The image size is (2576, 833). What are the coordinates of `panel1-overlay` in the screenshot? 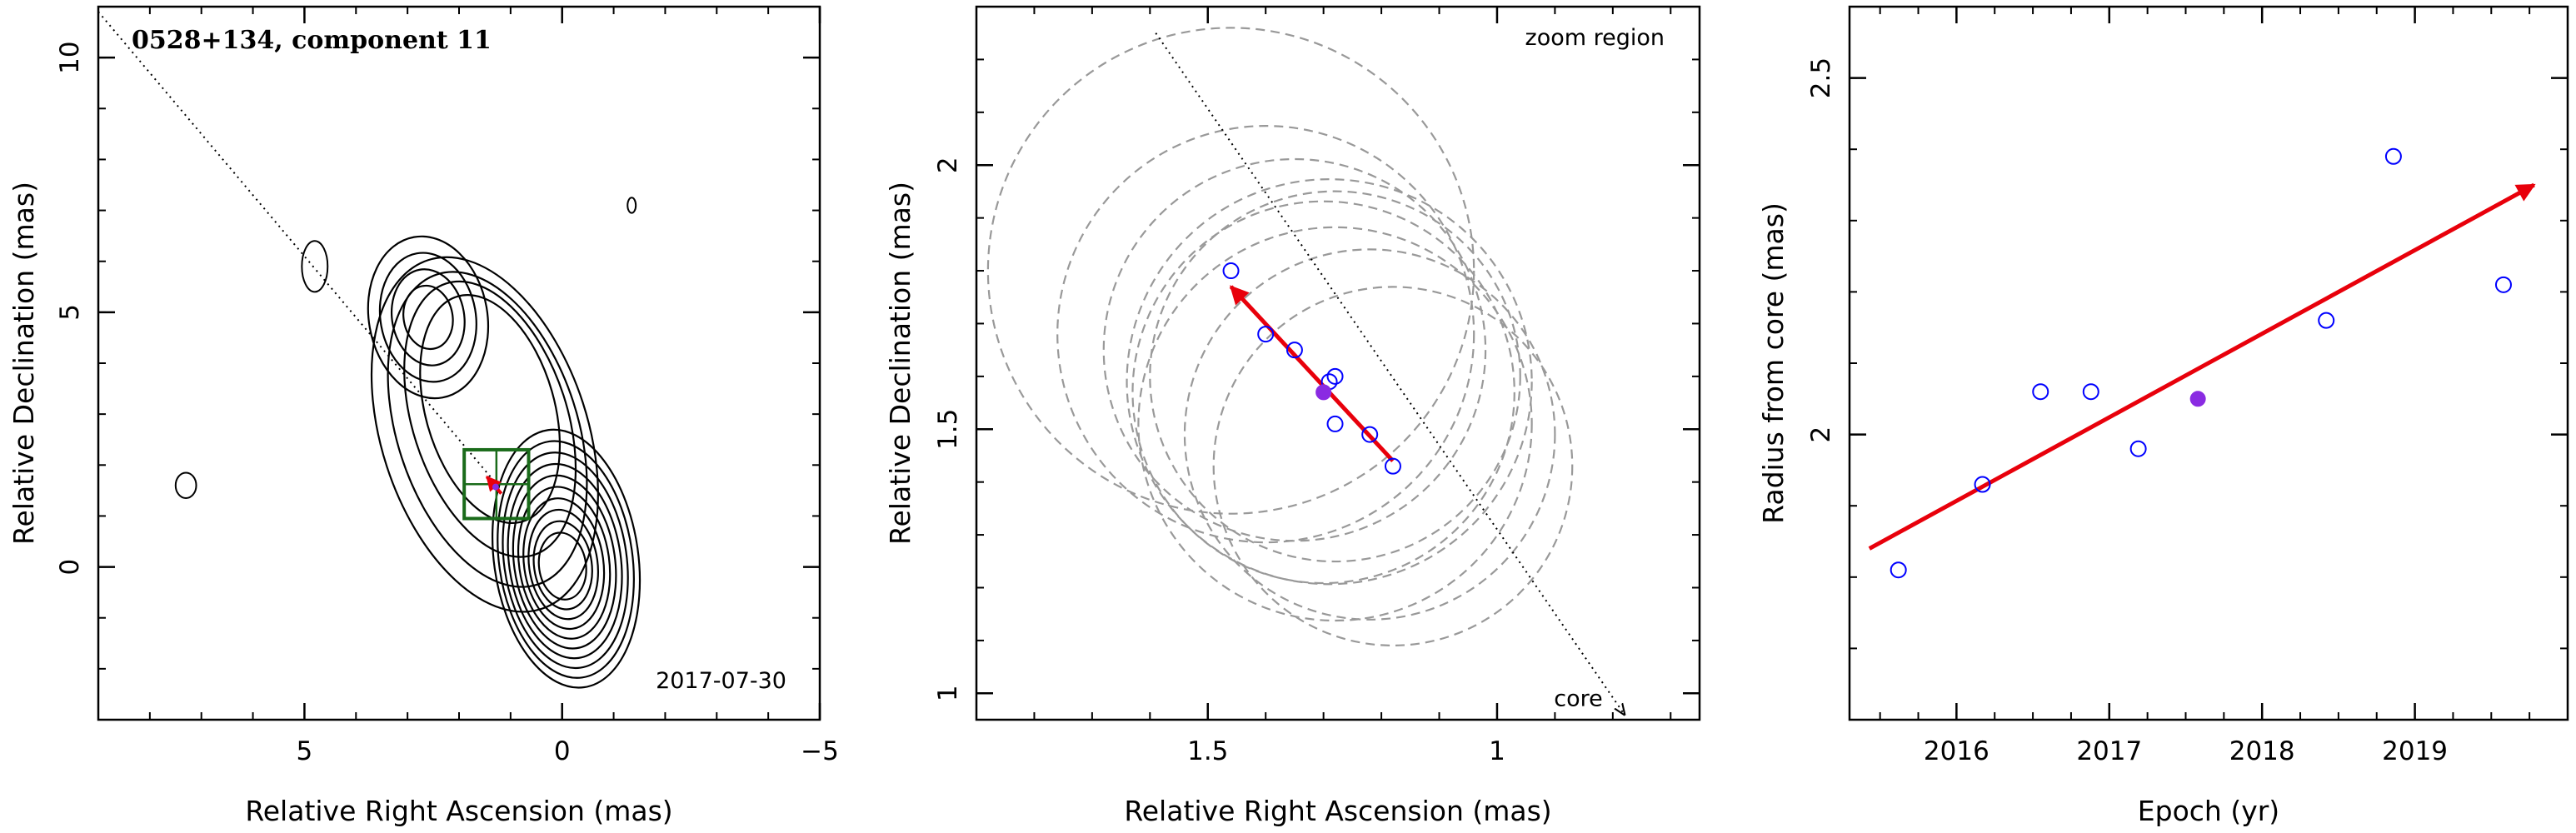 It's located at (314, 266).